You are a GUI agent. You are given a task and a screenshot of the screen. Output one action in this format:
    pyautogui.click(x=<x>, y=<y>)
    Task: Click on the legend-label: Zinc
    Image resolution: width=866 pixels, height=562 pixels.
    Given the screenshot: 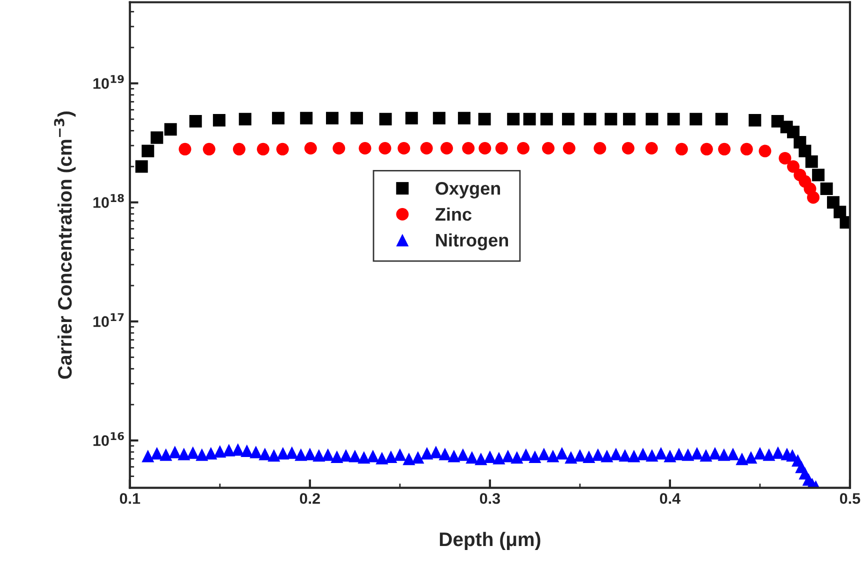 What is the action you would take?
    pyautogui.click(x=453, y=214)
    